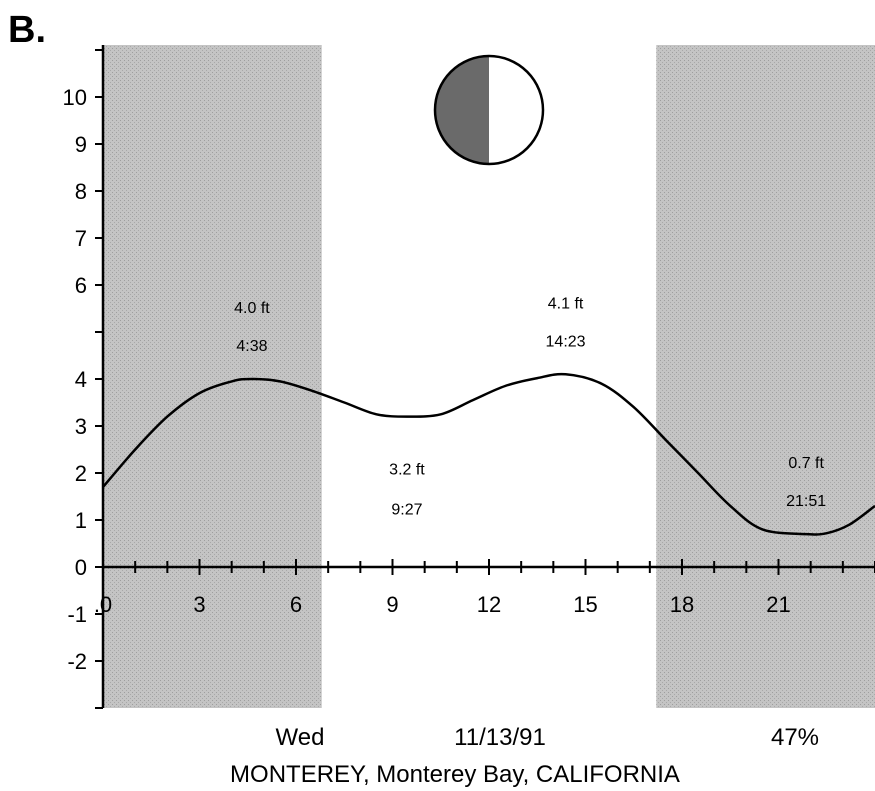 This screenshot has height=791, width=875. I want to click on x-tick-label: 15, so click(585, 604).